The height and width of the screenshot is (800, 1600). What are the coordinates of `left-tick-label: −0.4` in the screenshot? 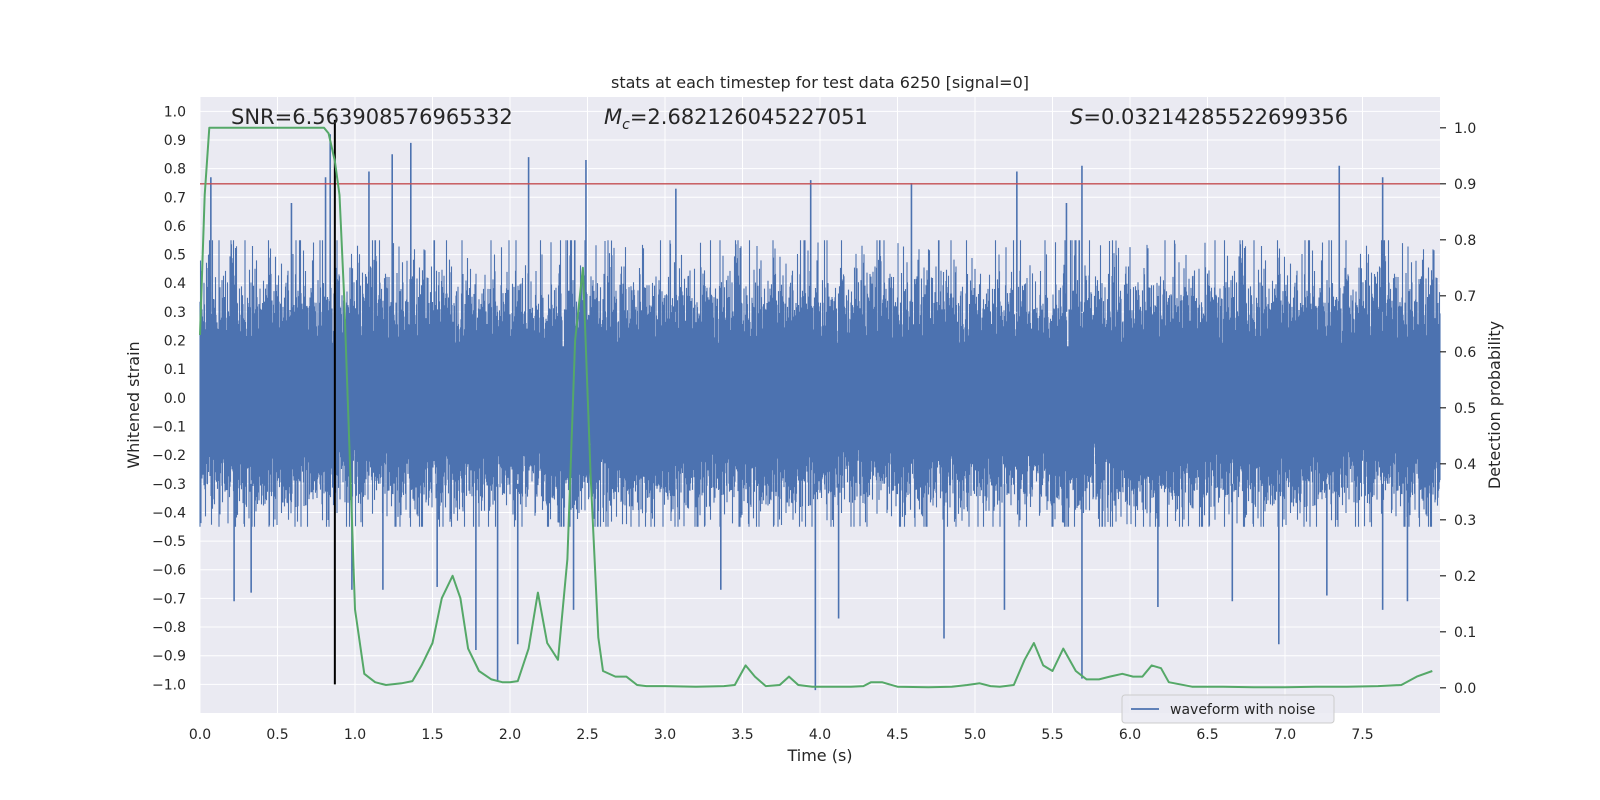 It's located at (169, 513).